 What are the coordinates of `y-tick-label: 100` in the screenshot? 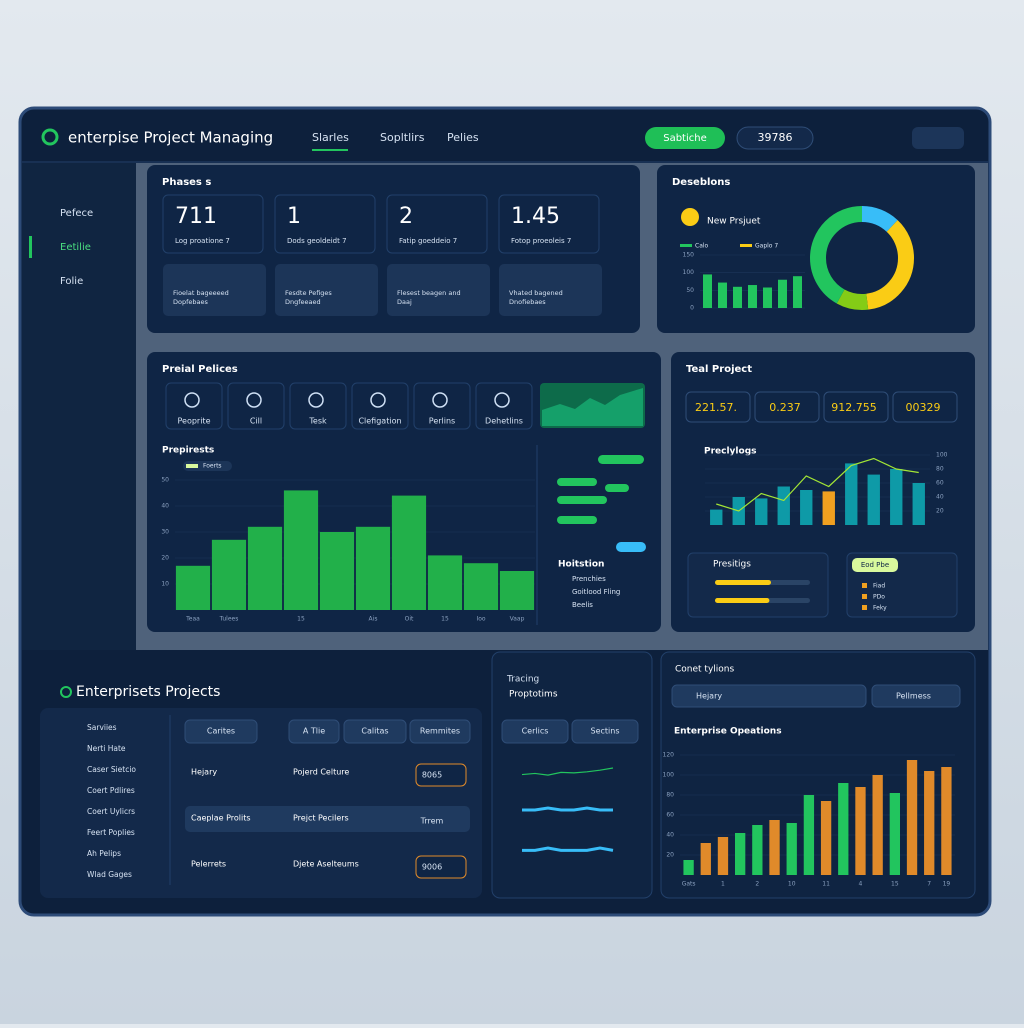 It's located at (689, 272).